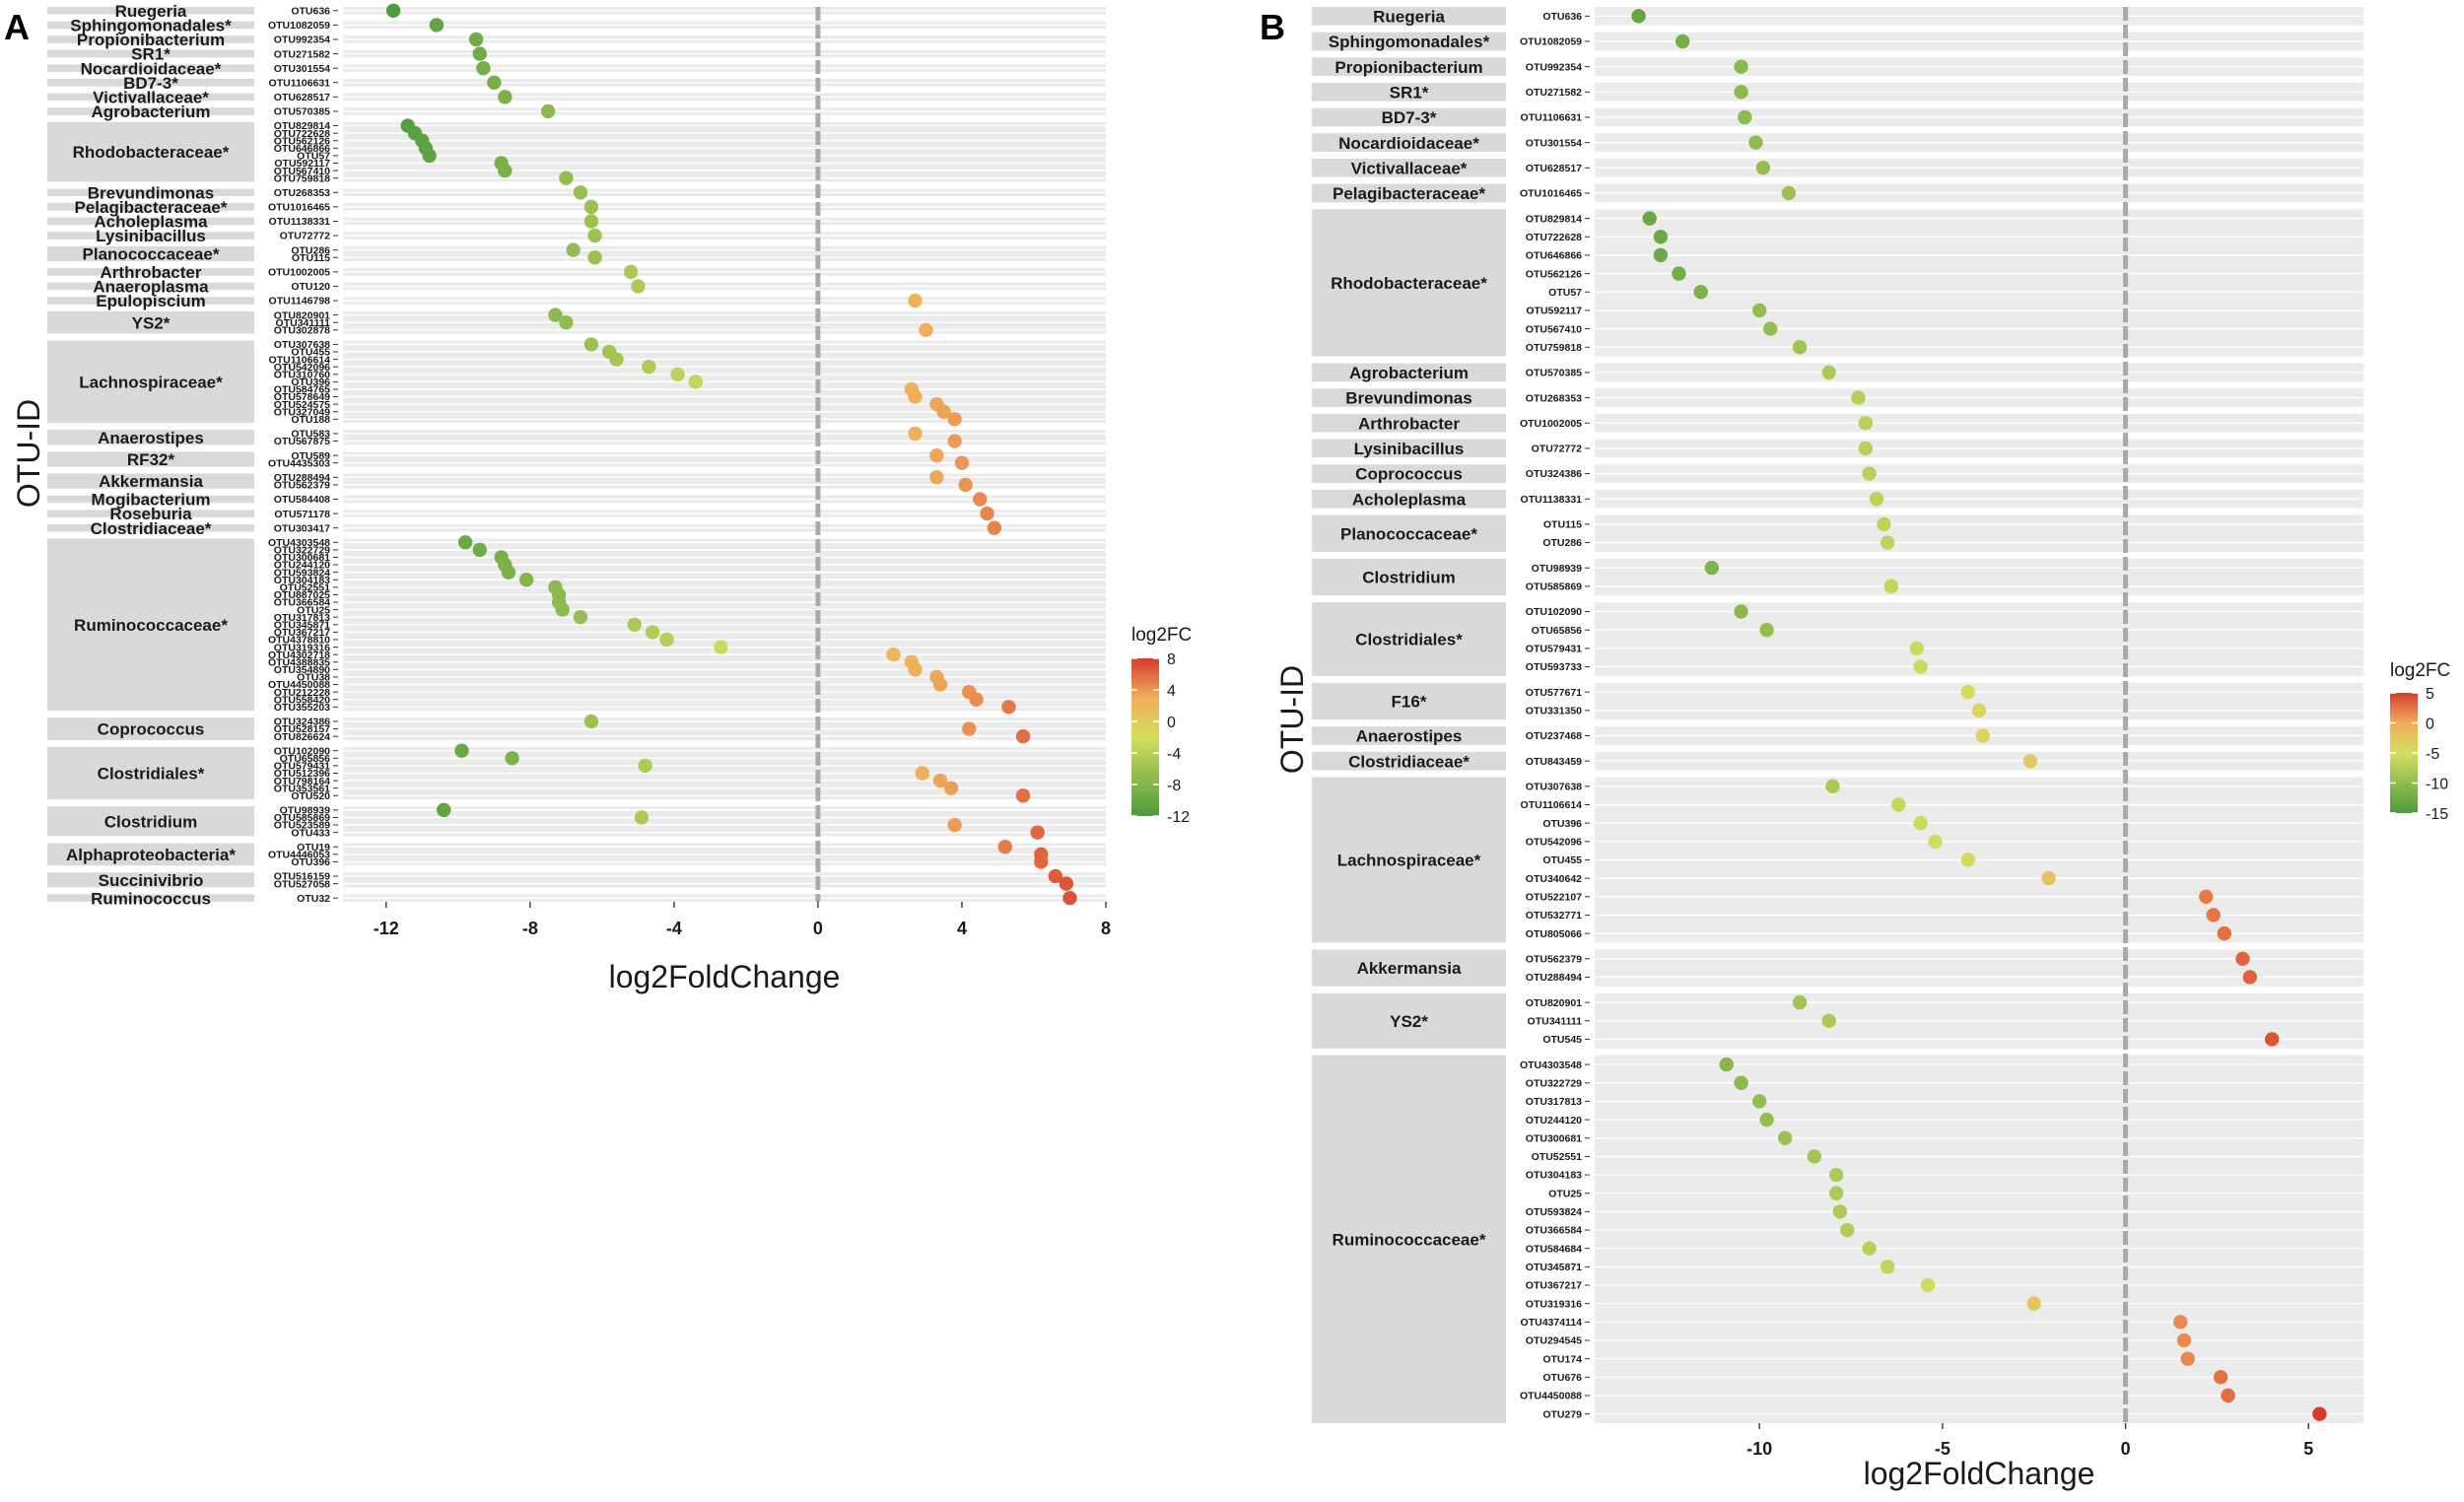  What do you see at coordinates (302, 330) in the screenshot?
I see `otu-label: OTU302878` at bounding box center [302, 330].